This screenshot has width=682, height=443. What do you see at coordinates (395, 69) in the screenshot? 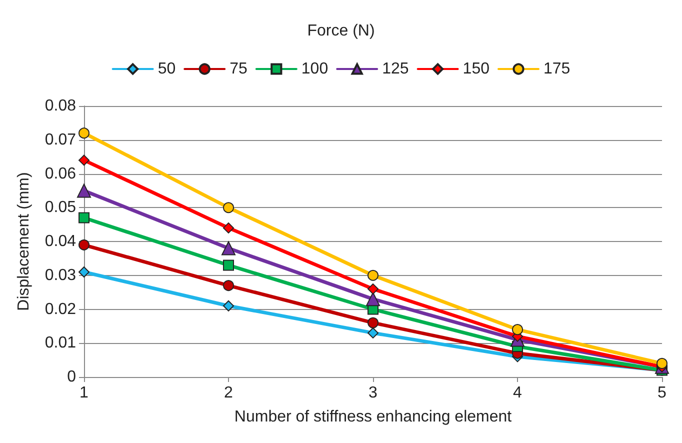
I see `legend-label: 125` at bounding box center [395, 69].